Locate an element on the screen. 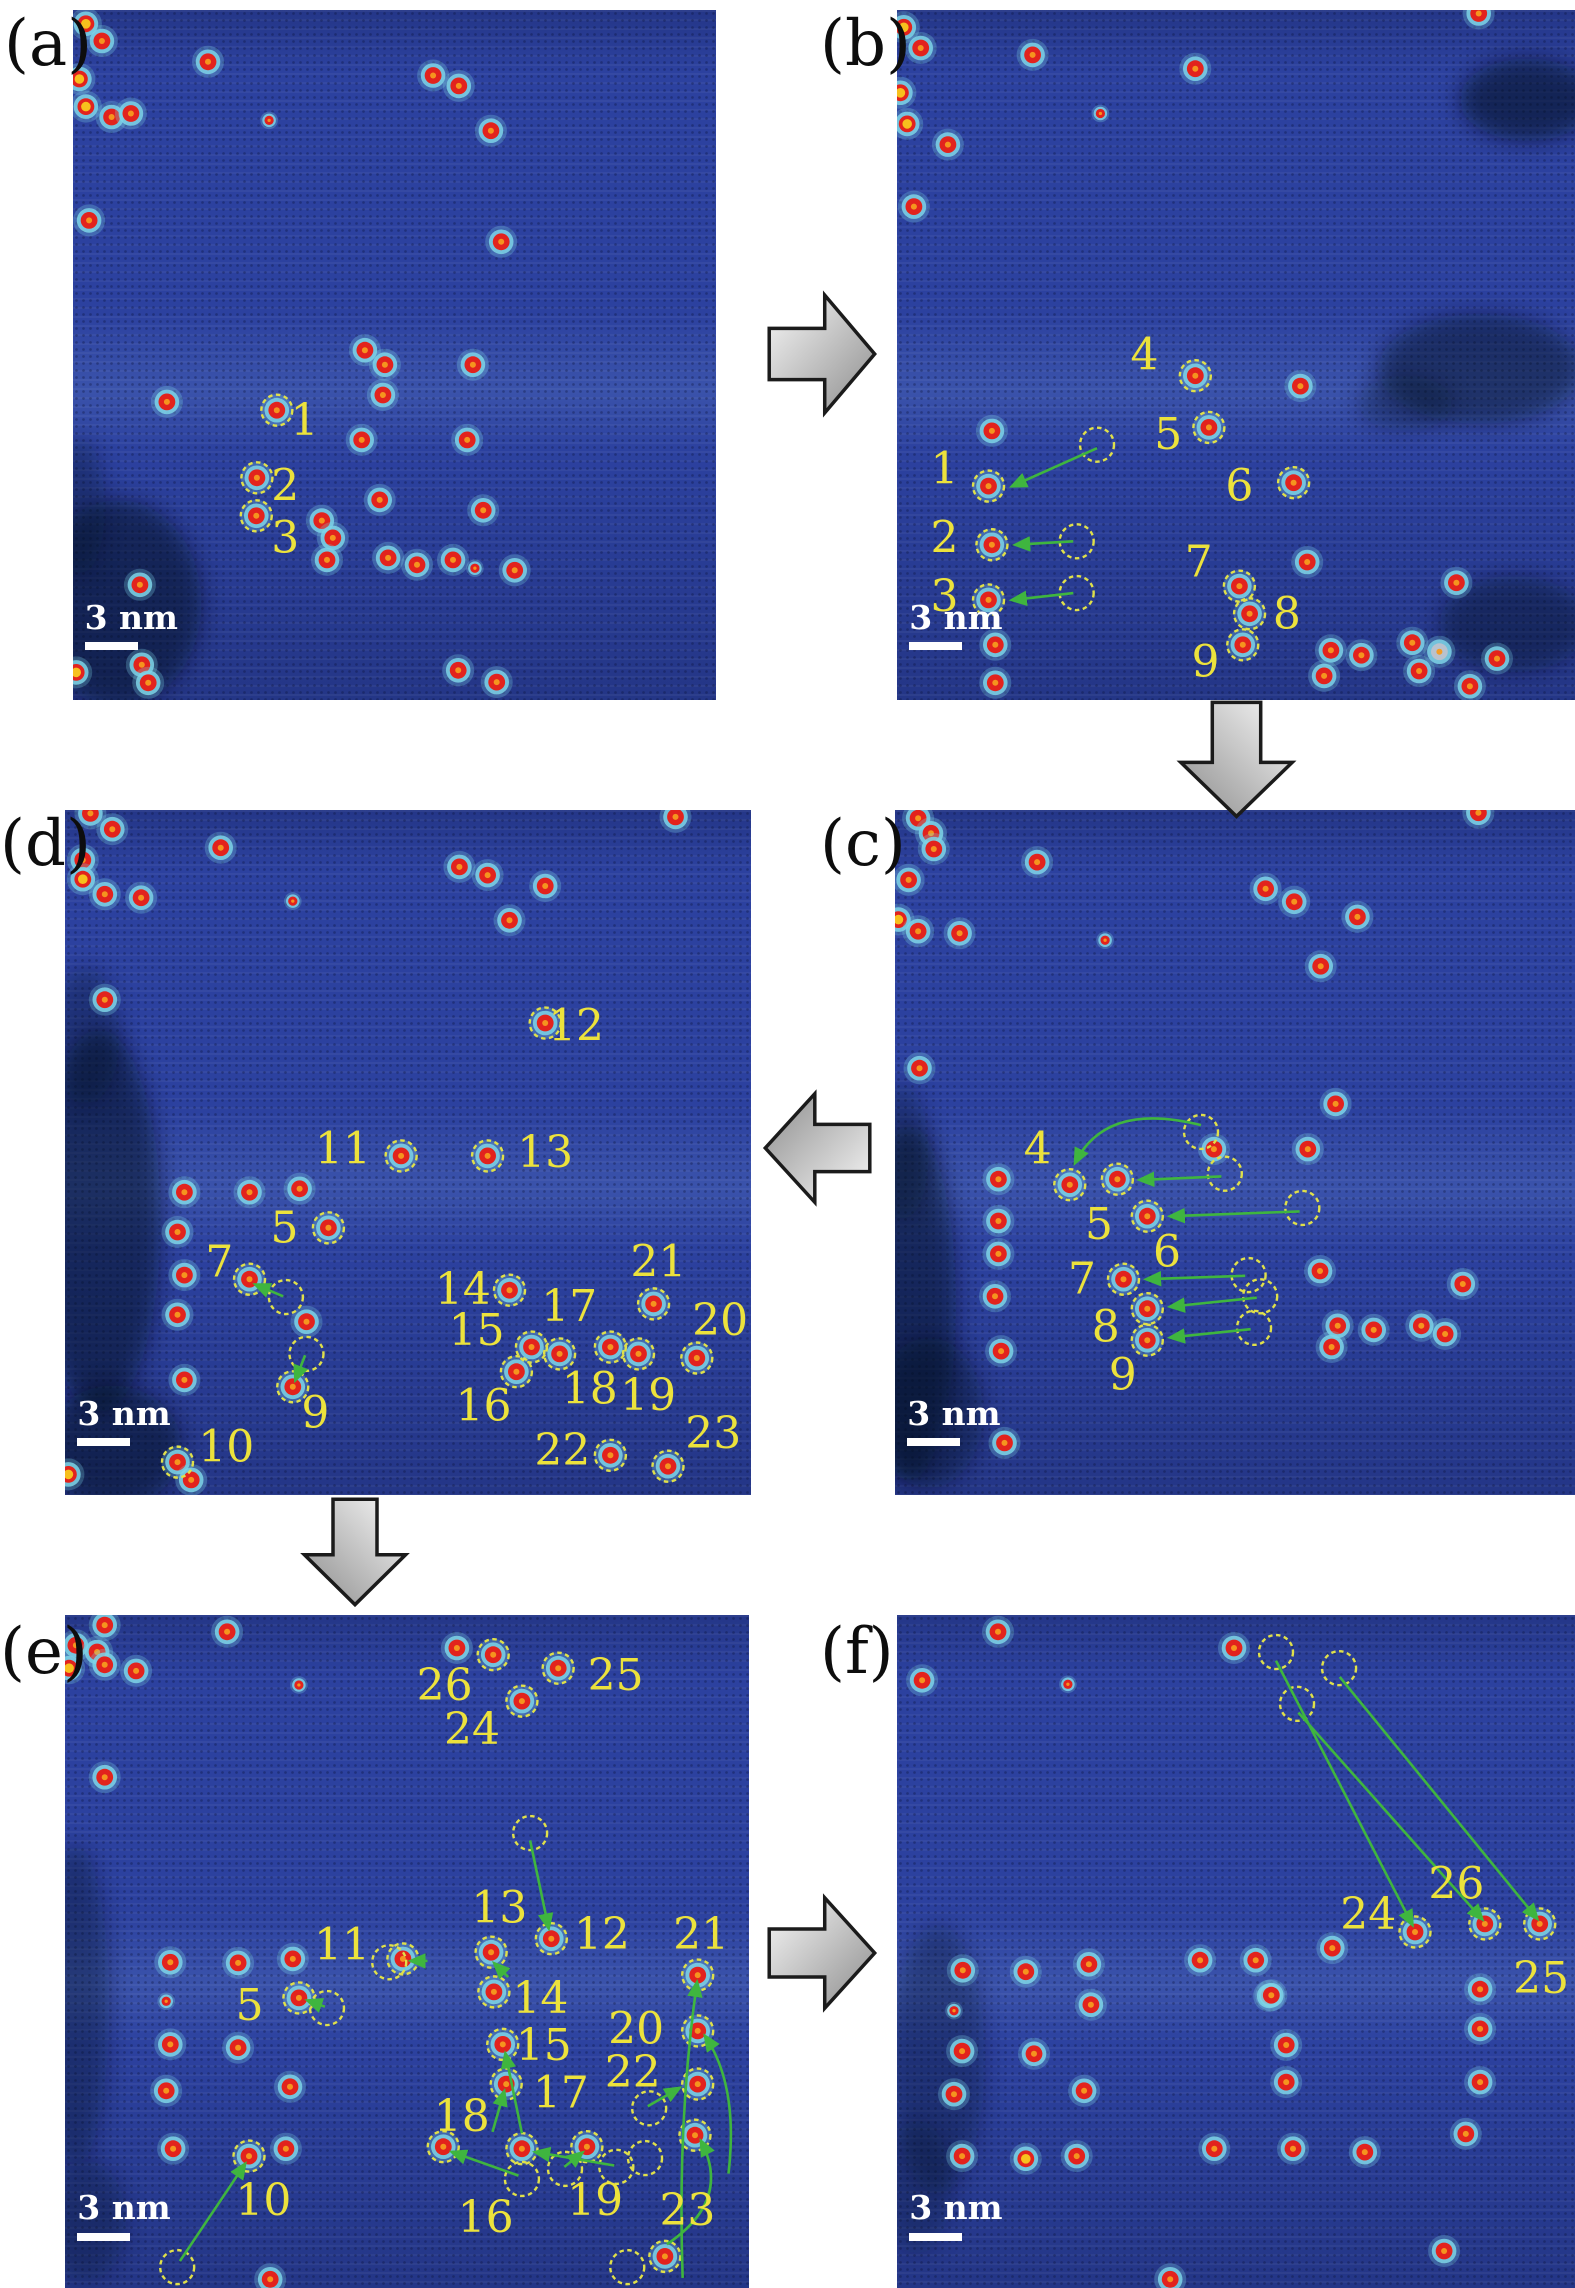  particle-number-label: 13 is located at coordinates (545, 1152).